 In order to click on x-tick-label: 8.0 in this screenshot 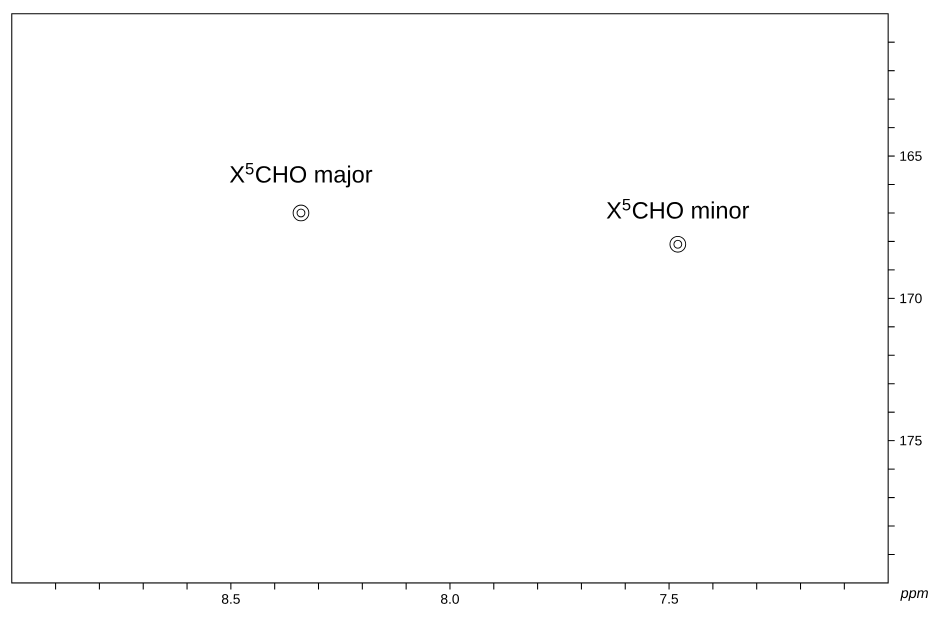, I will do `click(450, 599)`.